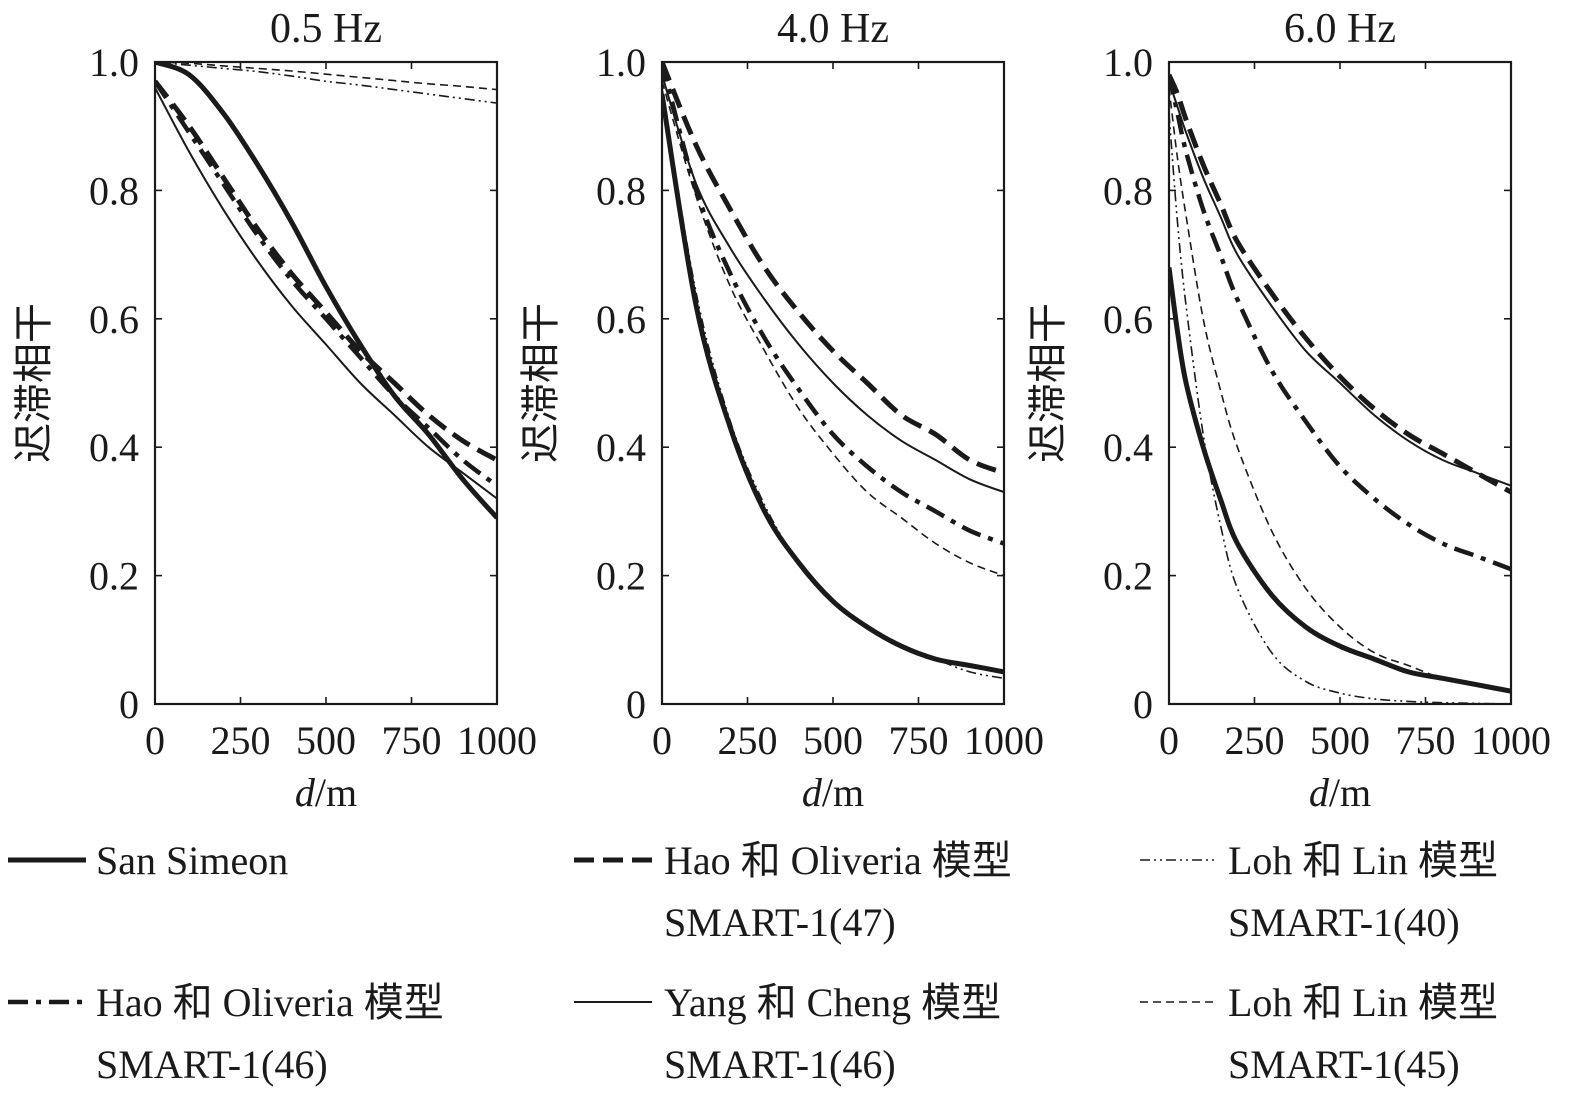 This screenshot has height=1104, width=1575. What do you see at coordinates (833, 29) in the screenshot?
I see `panel-title: 4.0 Hz` at bounding box center [833, 29].